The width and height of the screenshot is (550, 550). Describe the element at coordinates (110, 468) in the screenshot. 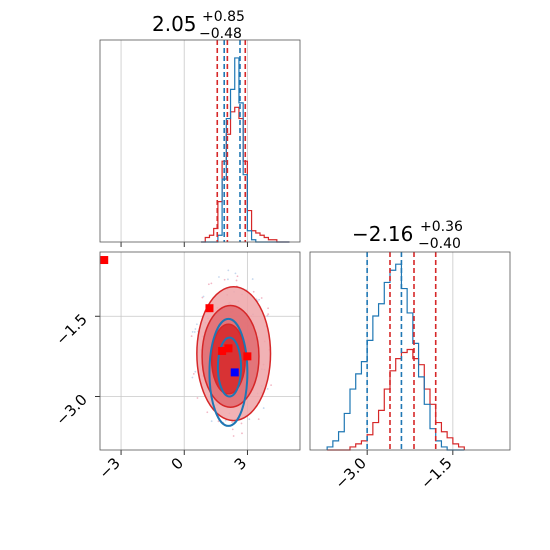

I see `x-tick-label: −3` at that location.